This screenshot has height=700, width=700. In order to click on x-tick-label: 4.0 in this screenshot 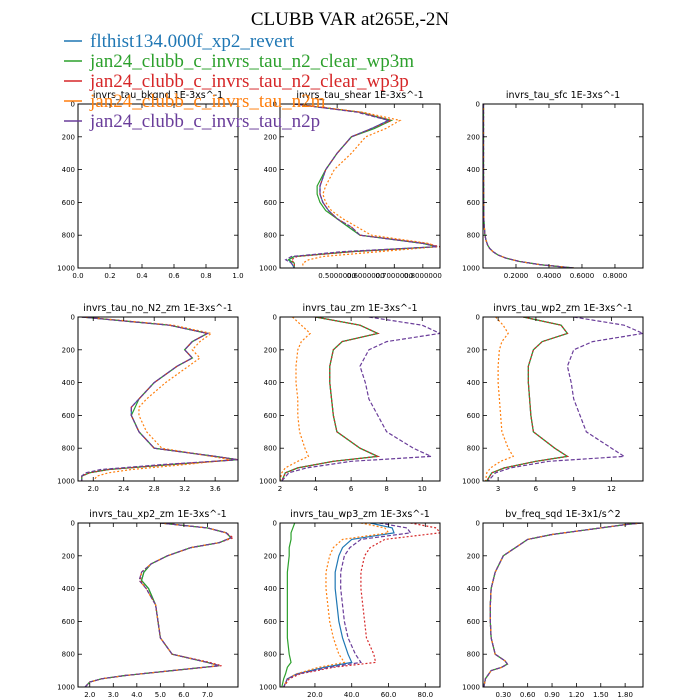, I will do `click(136, 695)`.